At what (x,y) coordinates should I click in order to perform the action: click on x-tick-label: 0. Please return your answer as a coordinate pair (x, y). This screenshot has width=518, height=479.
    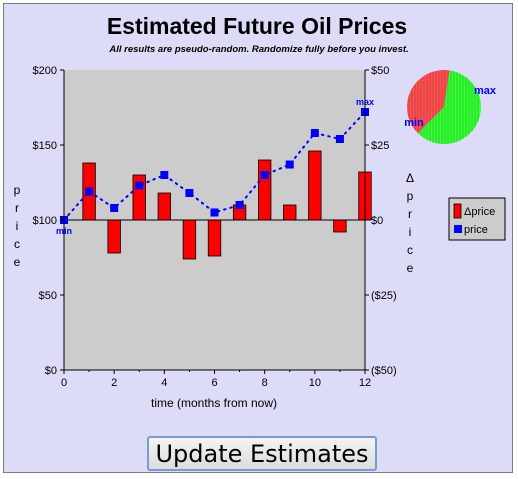
    Looking at the image, I should click on (64, 383).